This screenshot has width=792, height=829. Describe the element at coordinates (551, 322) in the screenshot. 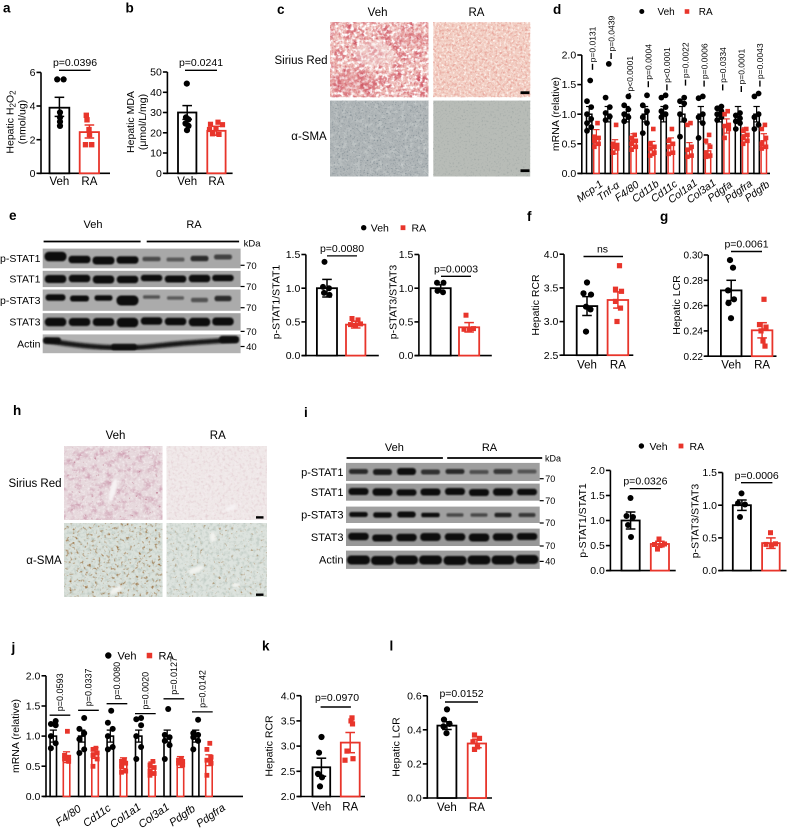

I see `svg-text: 3.0` at that location.